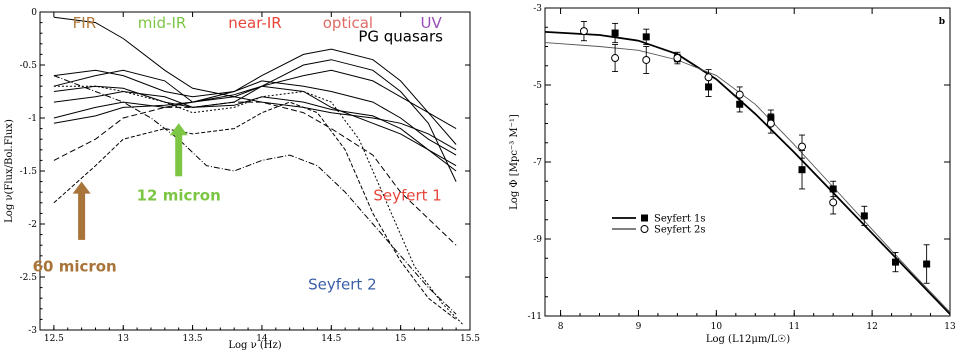 This screenshot has height=352, width=962. What do you see at coordinates (407, 196) in the screenshot?
I see `population-label: Seyfert 1` at bounding box center [407, 196].